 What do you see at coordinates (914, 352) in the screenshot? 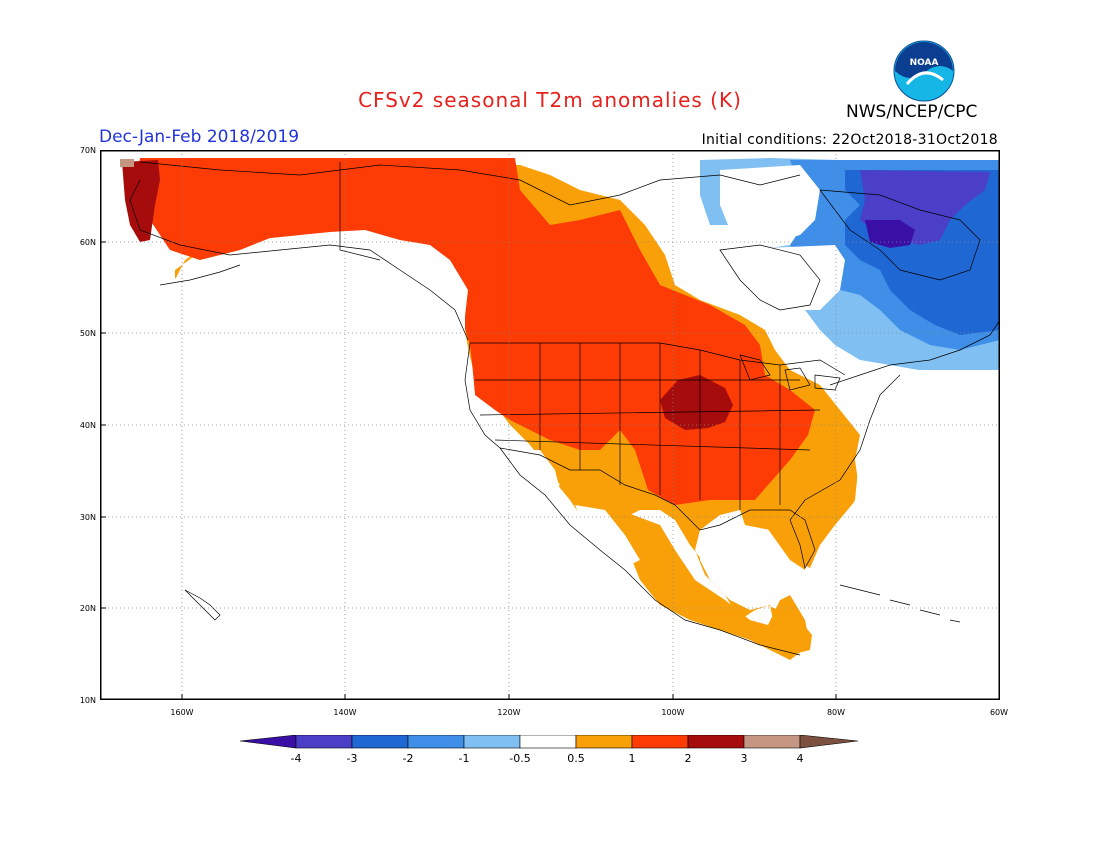
I see `east-canada-coast` at bounding box center [914, 352].